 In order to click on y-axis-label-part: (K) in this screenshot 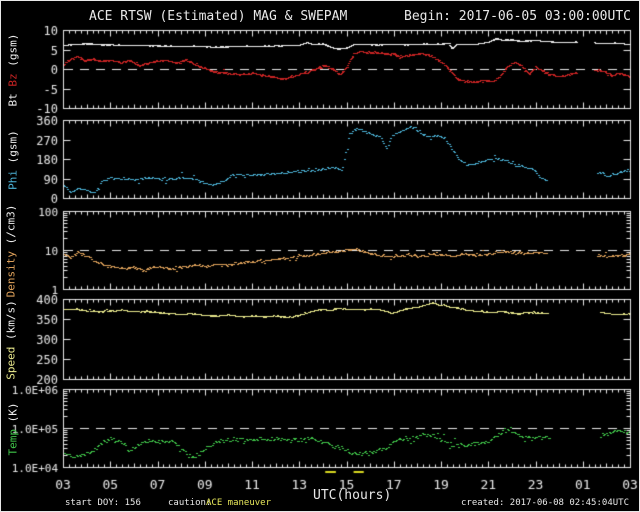, I will do `click(13, 415)`.